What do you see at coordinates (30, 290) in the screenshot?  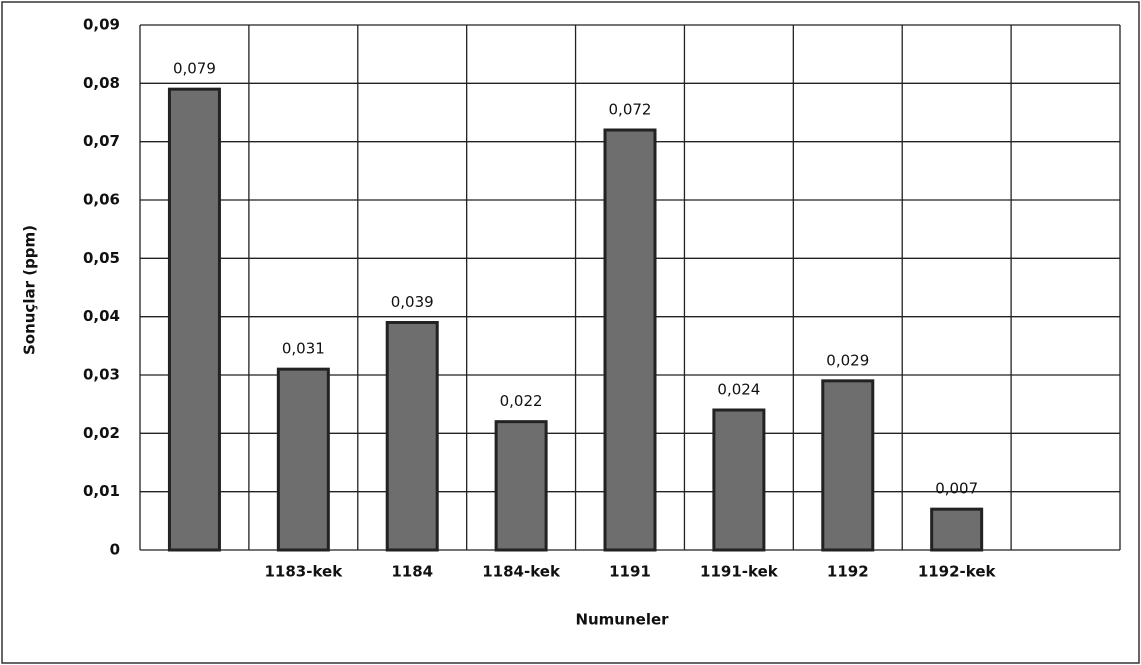 I see `y-axis-title: Sonuçlar (ppm)` at bounding box center [30, 290].